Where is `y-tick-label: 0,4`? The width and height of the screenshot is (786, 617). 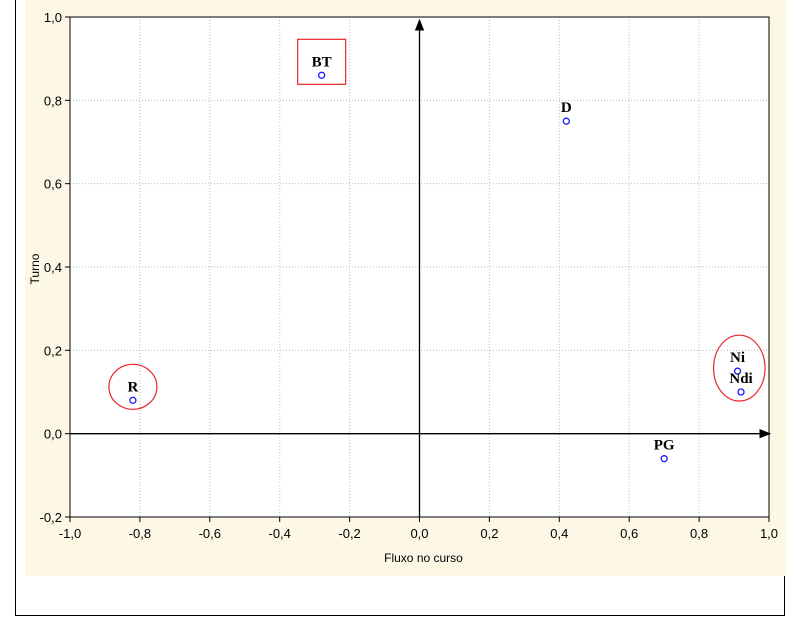 y-tick-label: 0,4 is located at coordinates (53, 267).